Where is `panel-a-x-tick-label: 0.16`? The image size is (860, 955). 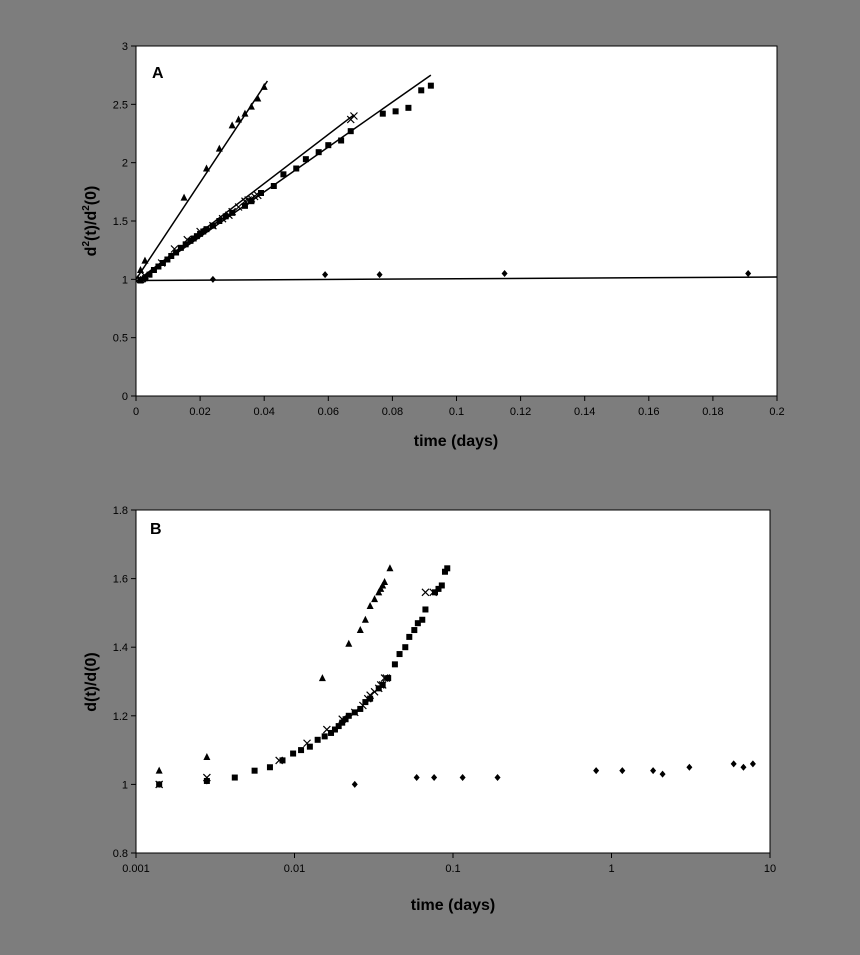
panel-a-x-tick-label: 0.16 is located at coordinates (648, 412).